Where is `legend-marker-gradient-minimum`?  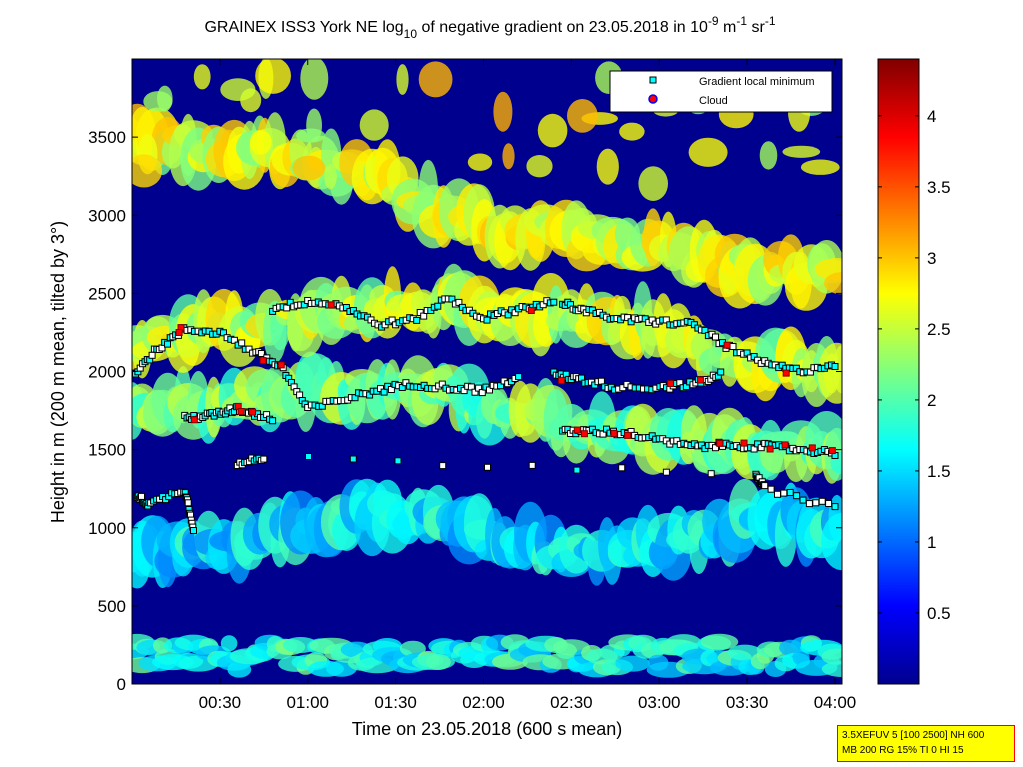
legend-marker-gradient-minimum is located at coordinates (653, 80).